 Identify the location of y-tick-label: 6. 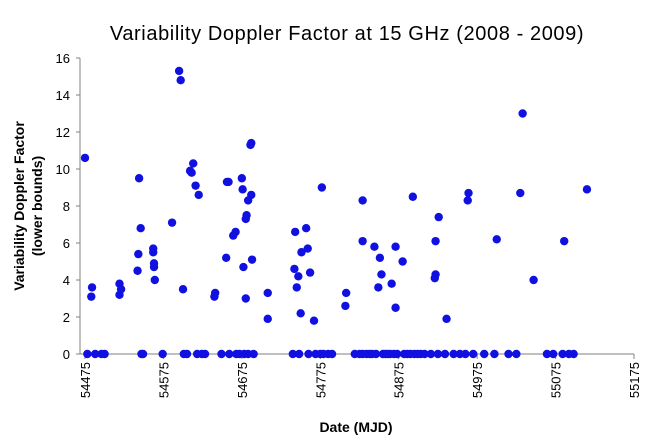
(66, 243).